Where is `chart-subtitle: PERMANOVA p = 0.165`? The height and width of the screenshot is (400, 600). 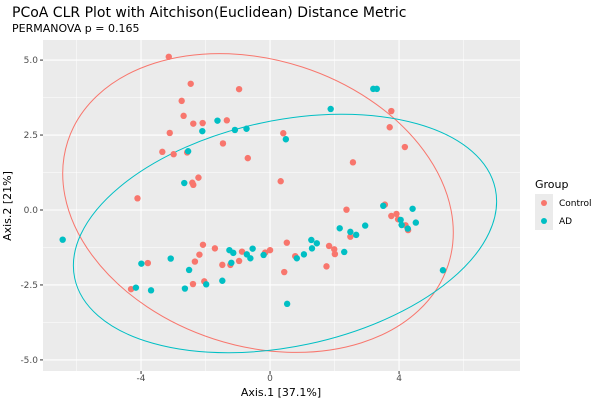
chart-subtitle: PERMANOVA p = 0.165 is located at coordinates (75, 28).